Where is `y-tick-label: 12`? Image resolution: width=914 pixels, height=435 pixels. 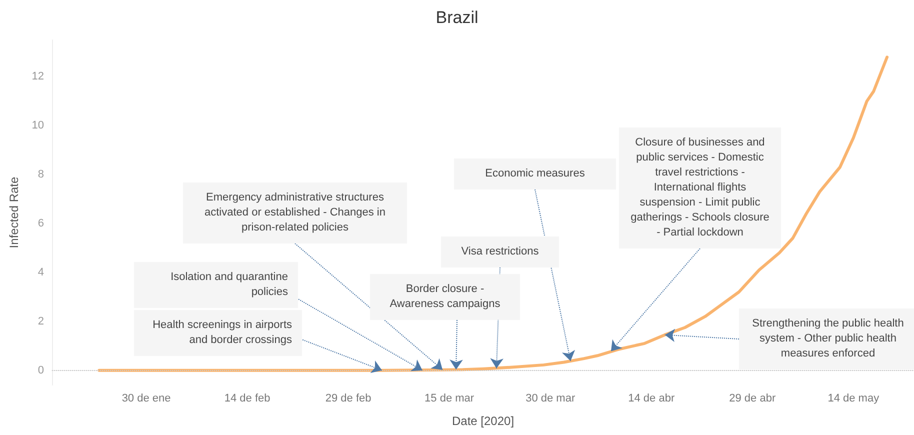
y-tick-label: 12 is located at coordinates (38, 76).